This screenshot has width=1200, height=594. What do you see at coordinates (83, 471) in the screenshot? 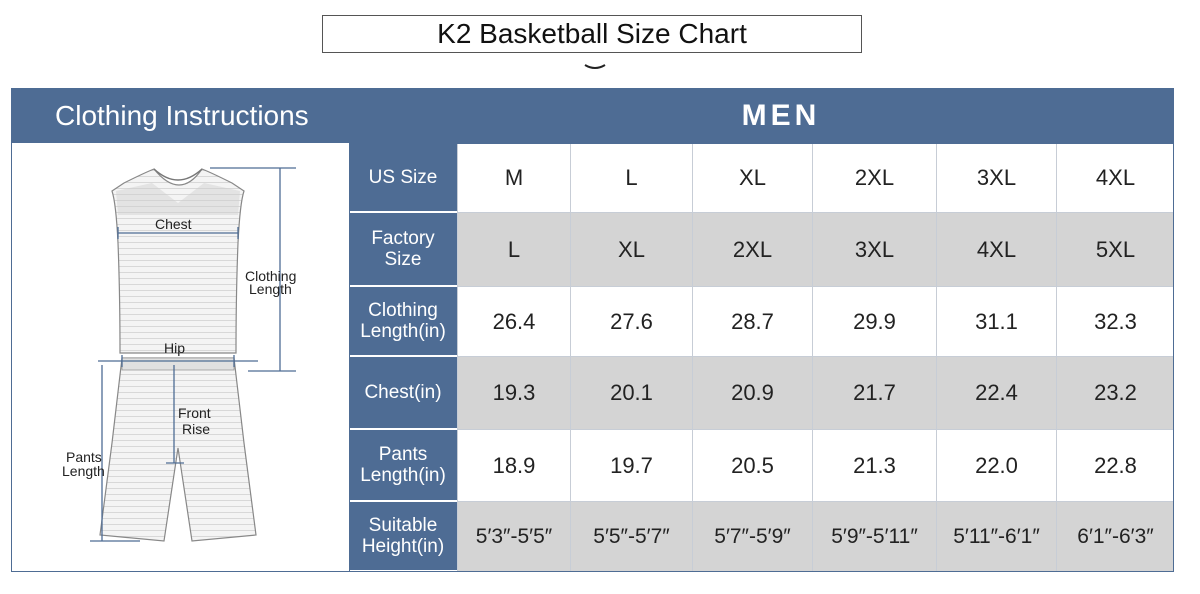
I see `pants-length-label-line2: Length` at bounding box center [83, 471].